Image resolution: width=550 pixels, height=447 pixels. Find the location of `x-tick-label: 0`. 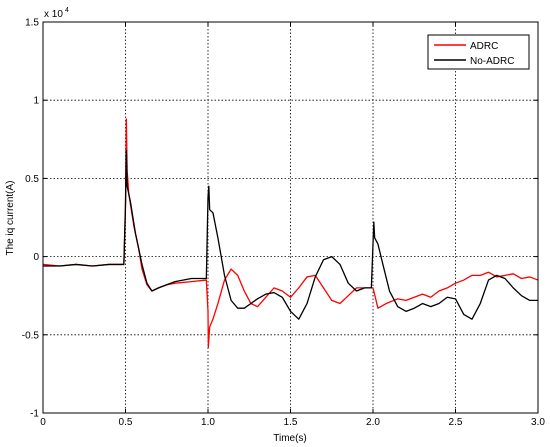

x-tick-label: 0 is located at coordinates (43, 422).